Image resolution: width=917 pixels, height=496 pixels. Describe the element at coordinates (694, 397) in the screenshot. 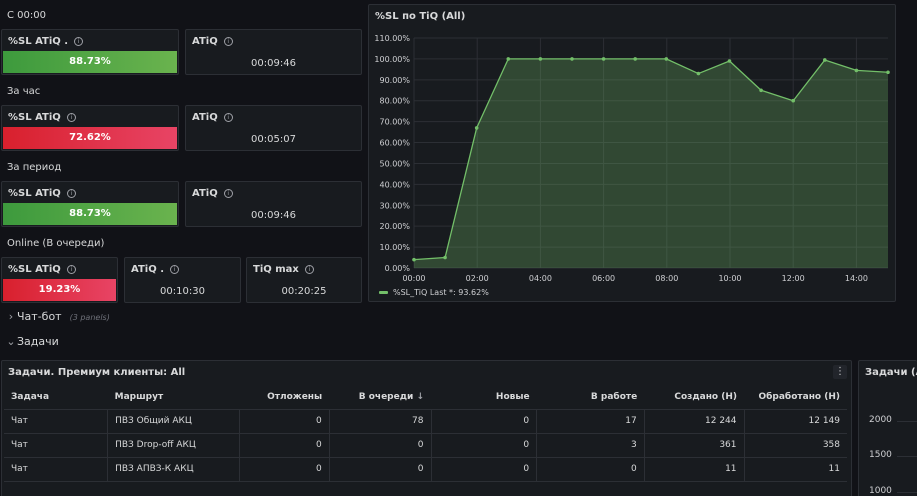

I see `column-header-created: Создано (Н)` at that location.